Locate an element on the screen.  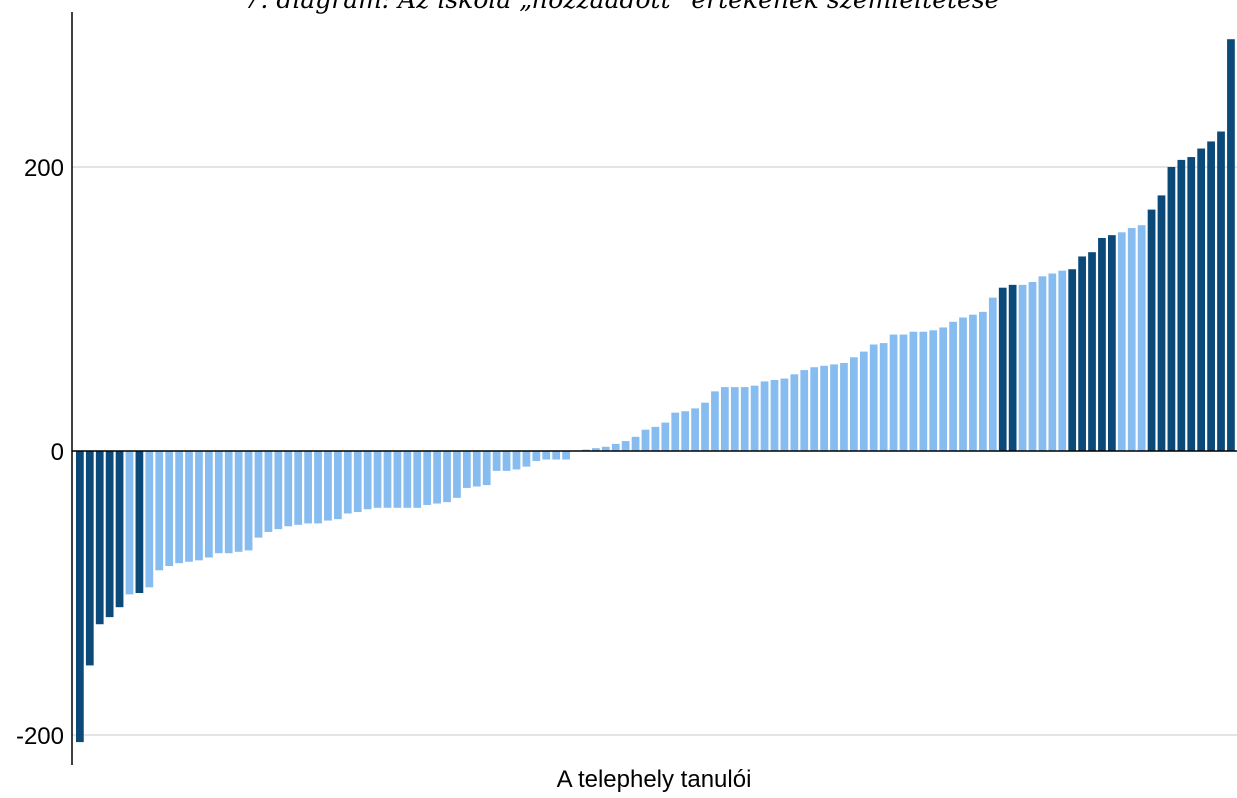
y-tick-label: -200 is located at coordinates (40, 736).